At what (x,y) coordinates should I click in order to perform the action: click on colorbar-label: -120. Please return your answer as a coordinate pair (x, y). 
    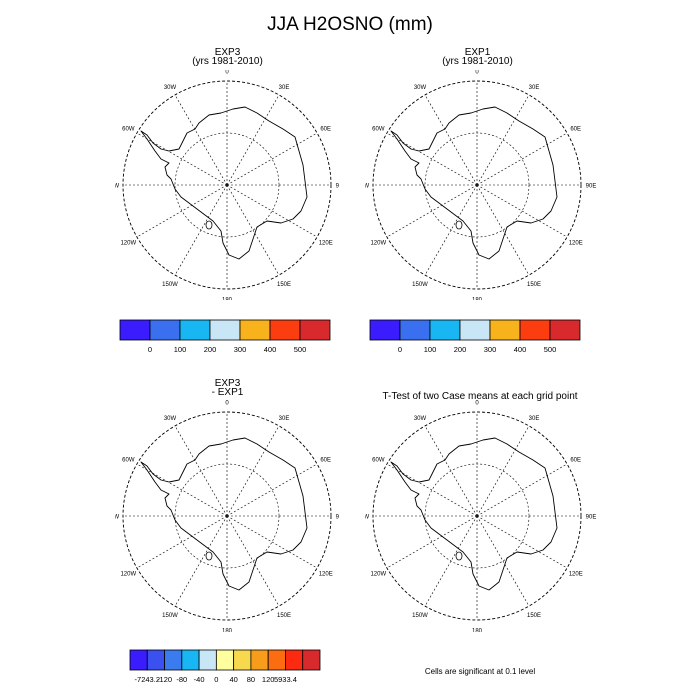
    Looking at the image, I should click on (164, 679).